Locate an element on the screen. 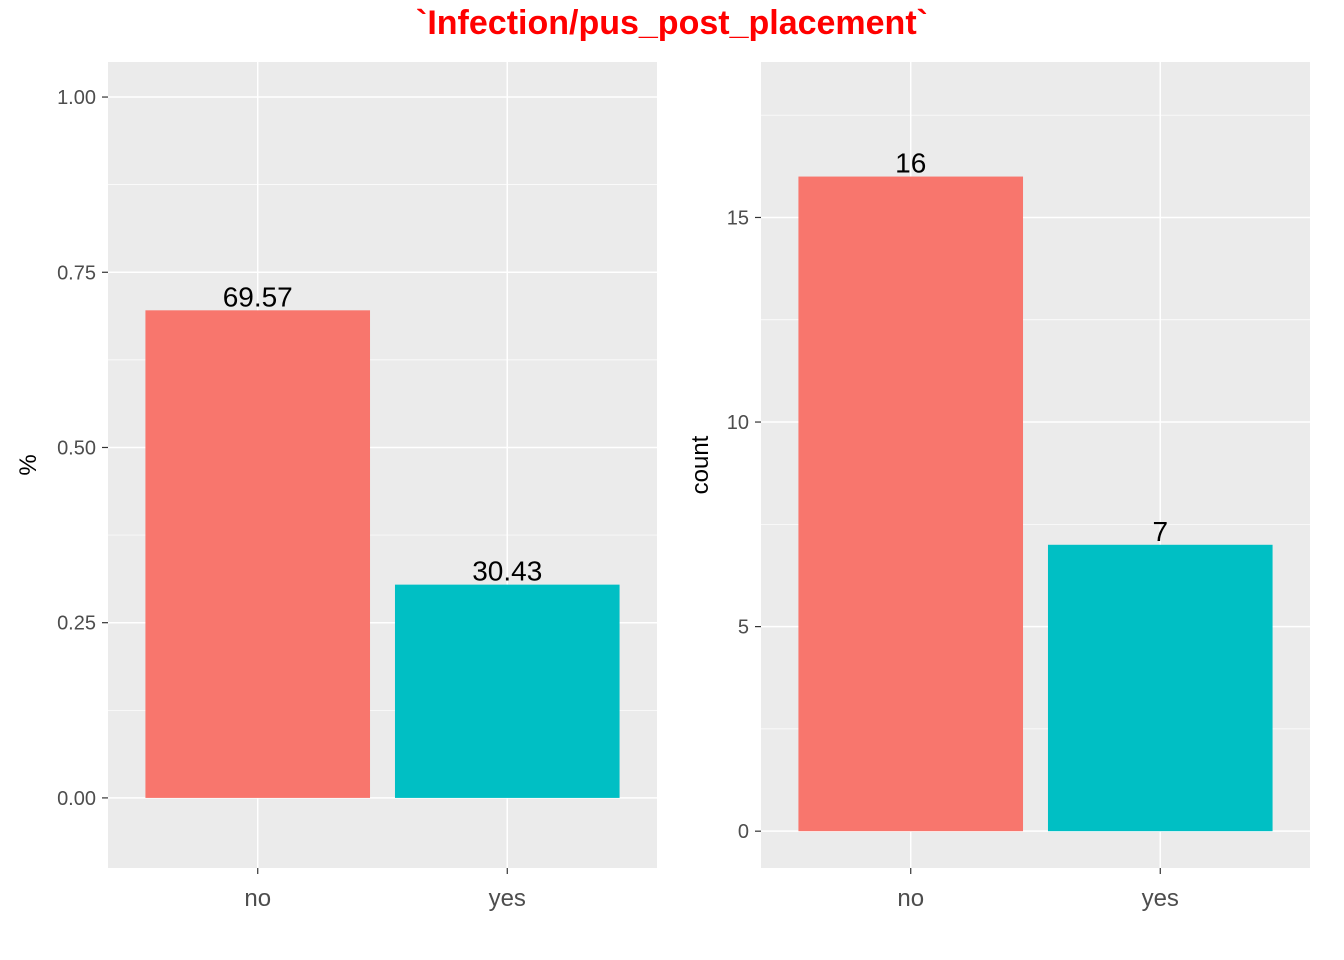  y-tick-label: 0 is located at coordinates (743, 832).